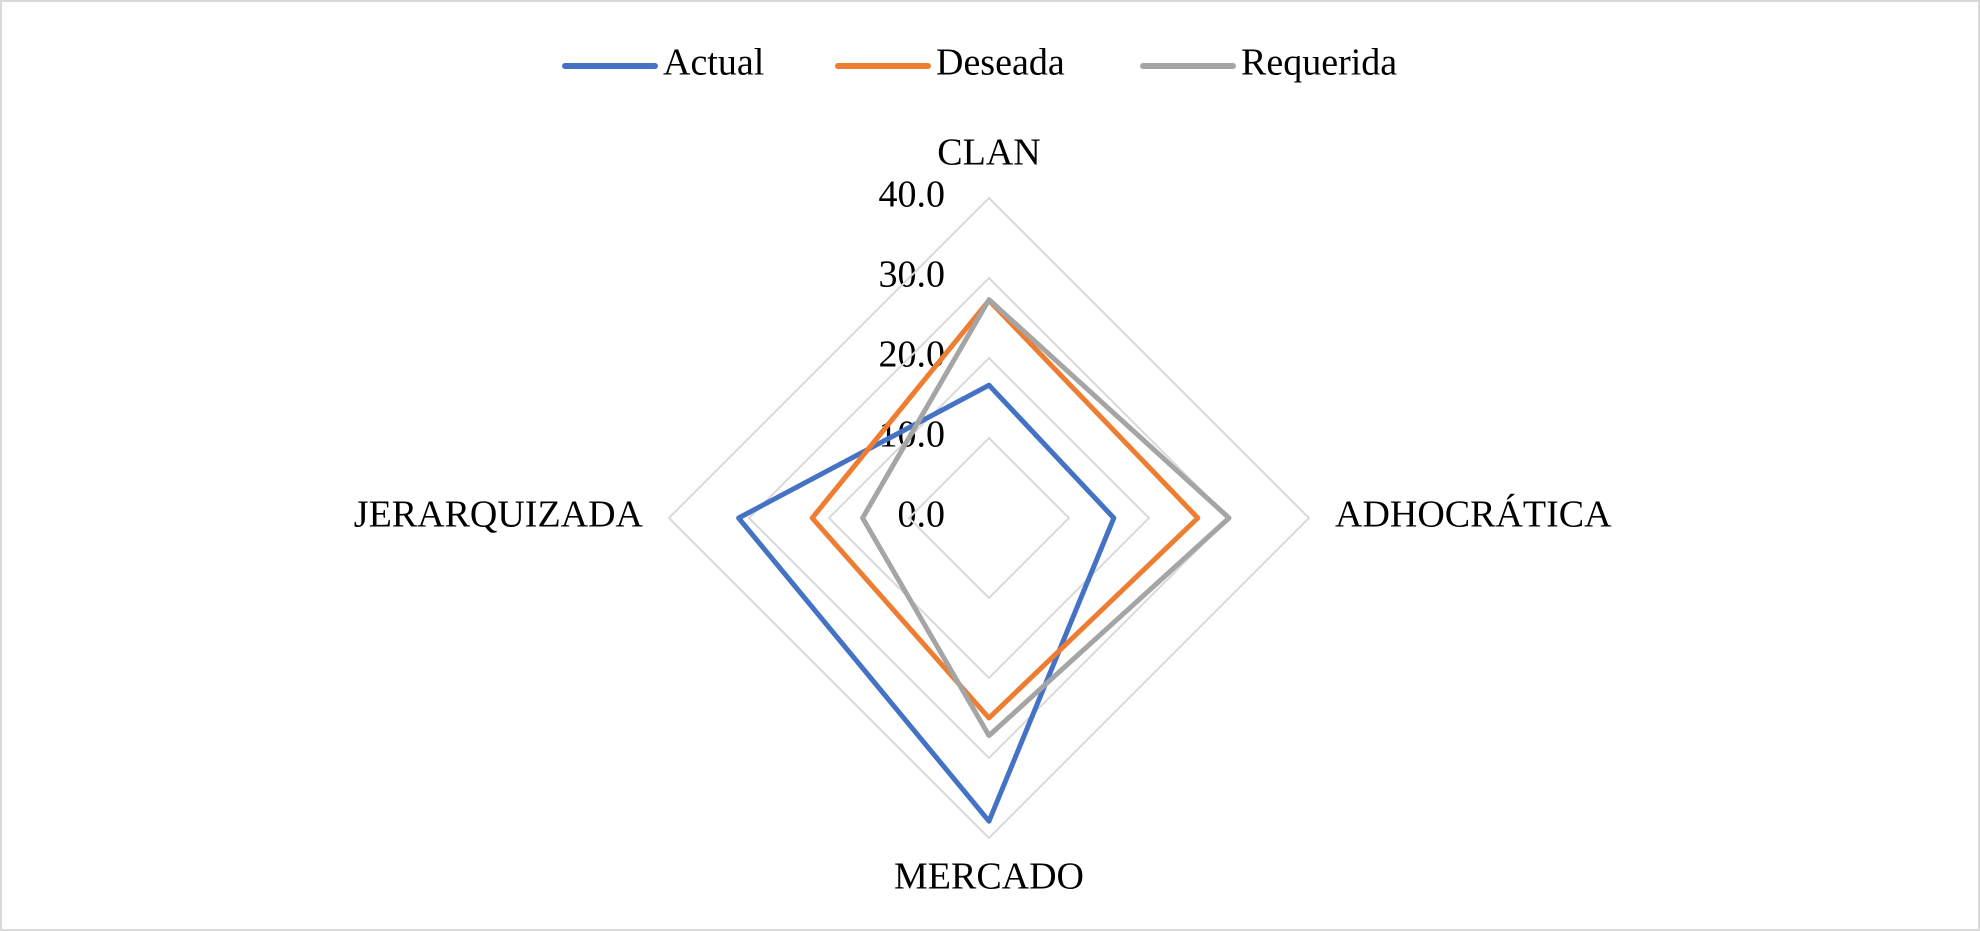 The height and width of the screenshot is (931, 1980). What do you see at coordinates (989, 877) in the screenshot?
I see `category-label: MERCADO` at bounding box center [989, 877].